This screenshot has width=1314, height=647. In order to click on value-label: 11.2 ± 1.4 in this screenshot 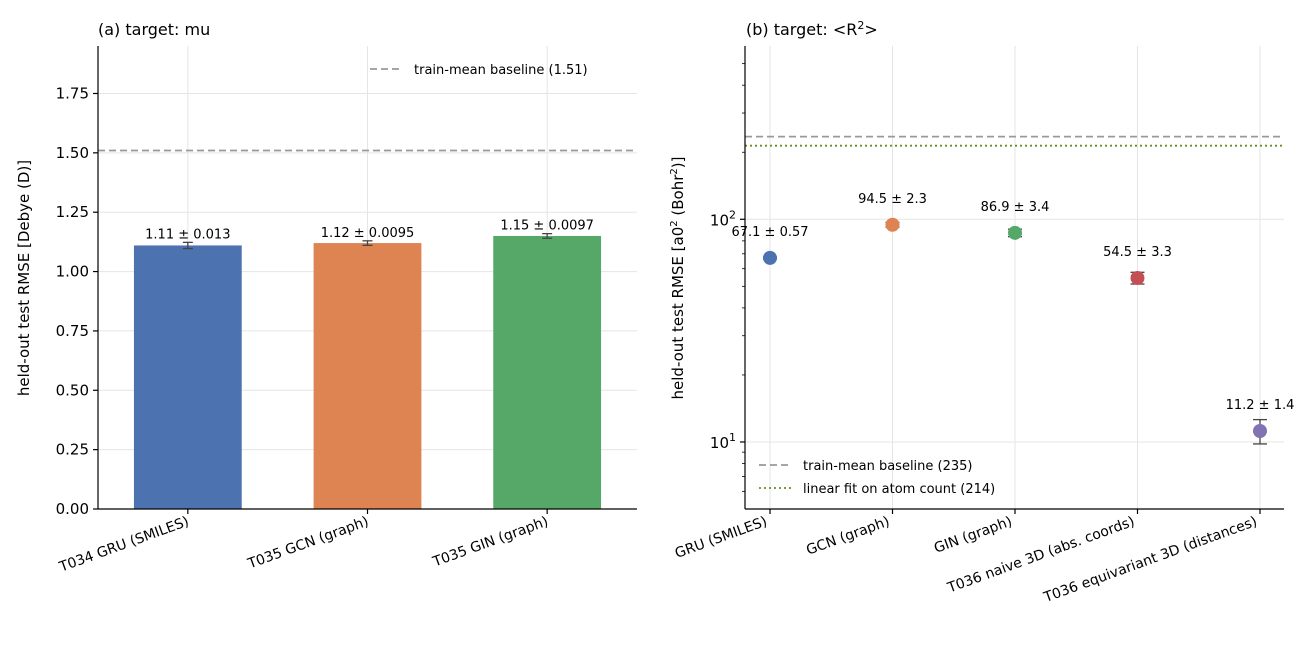, I will do `click(1260, 405)`.